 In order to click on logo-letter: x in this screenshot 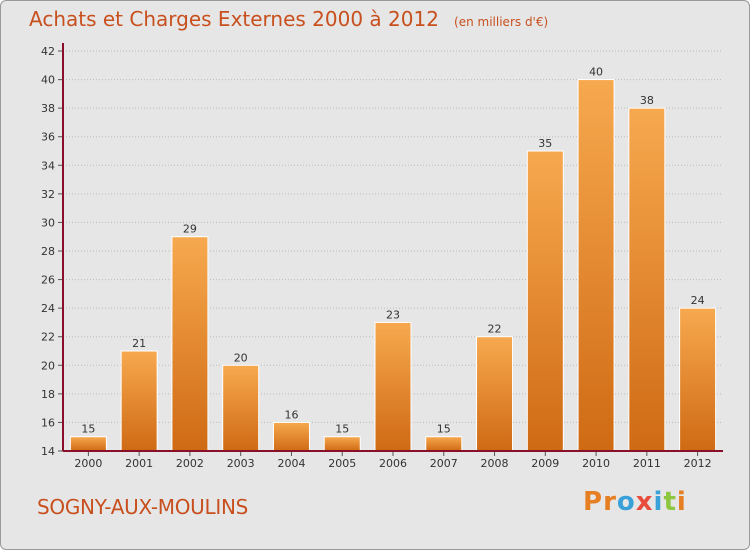, I will do `click(644, 502)`.